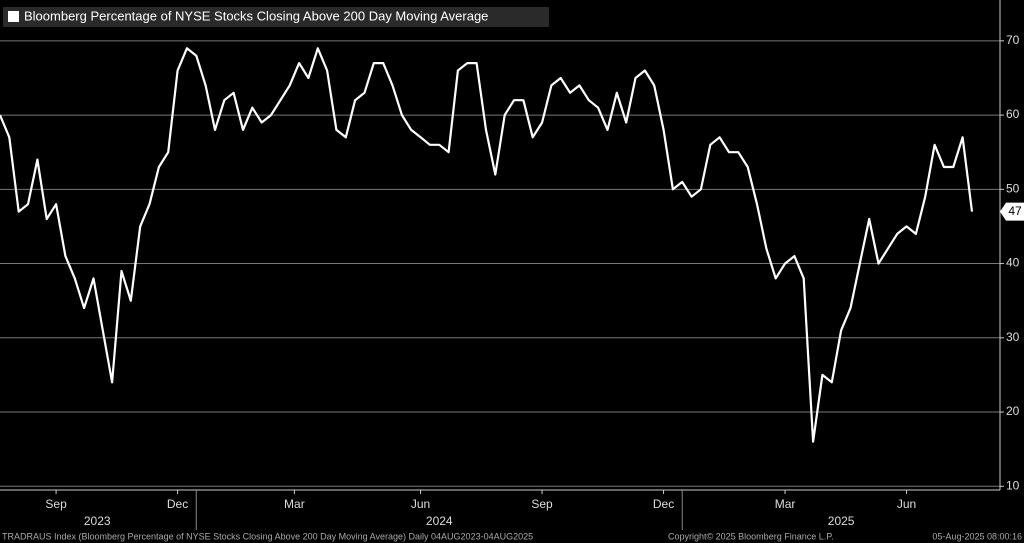 The height and width of the screenshot is (543, 1024). I want to click on title-box, so click(276, 17).